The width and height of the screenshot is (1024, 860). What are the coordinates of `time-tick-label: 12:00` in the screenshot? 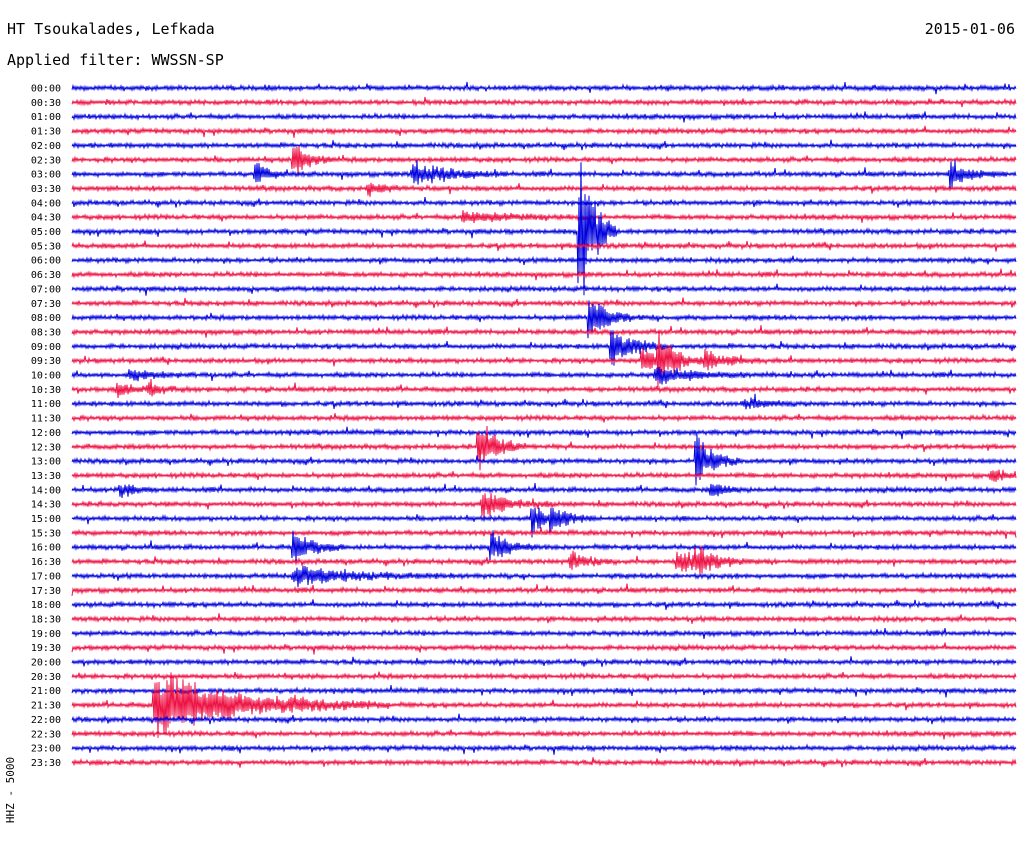 It's located at (46, 433).